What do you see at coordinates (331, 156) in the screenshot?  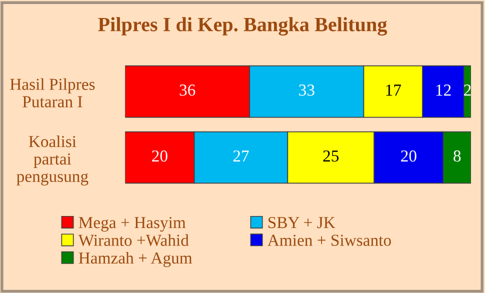 I see `data-label: 25` at bounding box center [331, 156].